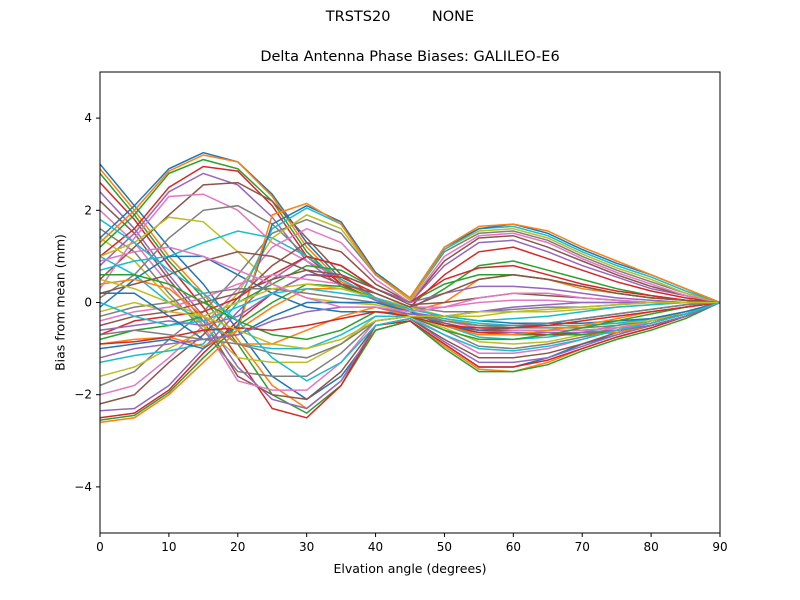  Describe the element at coordinates (400, 17) in the screenshot. I see `figure-suptitle: TRSTS20 NONE` at that location.